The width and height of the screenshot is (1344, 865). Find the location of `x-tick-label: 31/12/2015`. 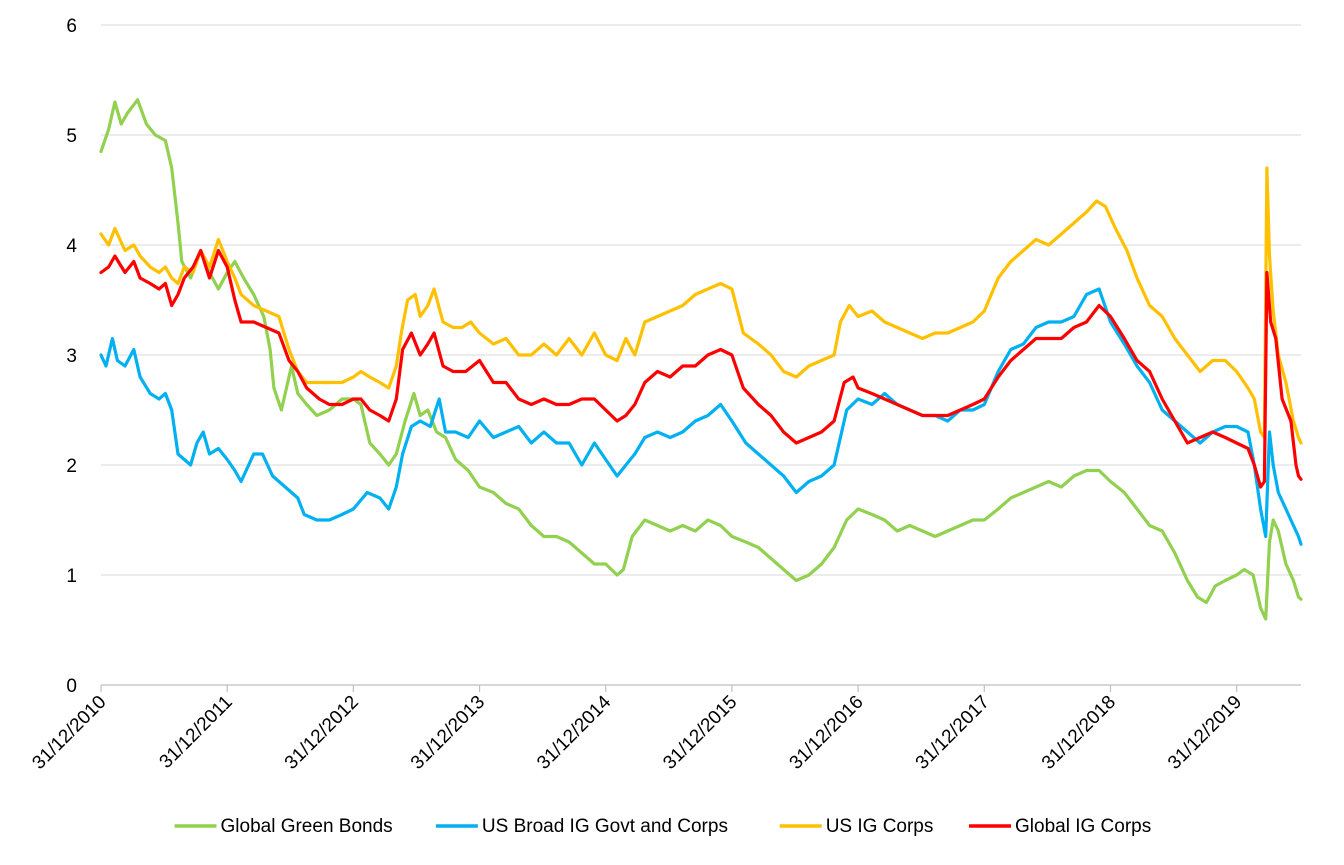

x-tick-label: 31/12/2015 is located at coordinates (700, 733).